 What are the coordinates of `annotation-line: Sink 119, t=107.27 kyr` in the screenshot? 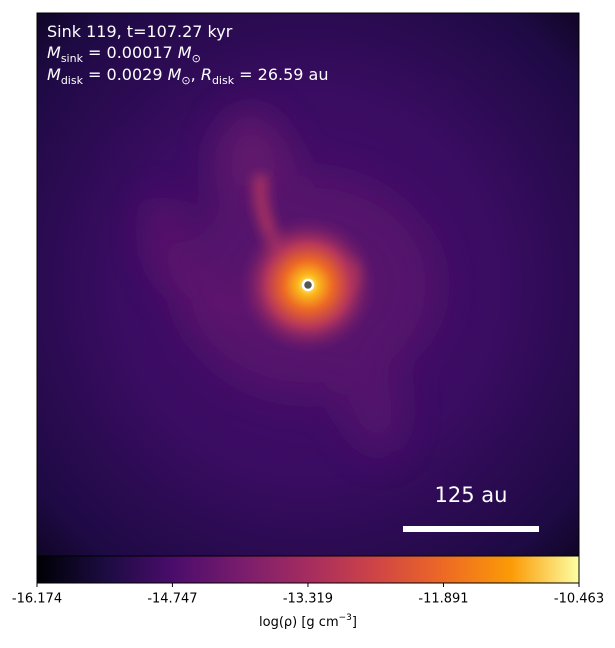 It's located at (140, 31).